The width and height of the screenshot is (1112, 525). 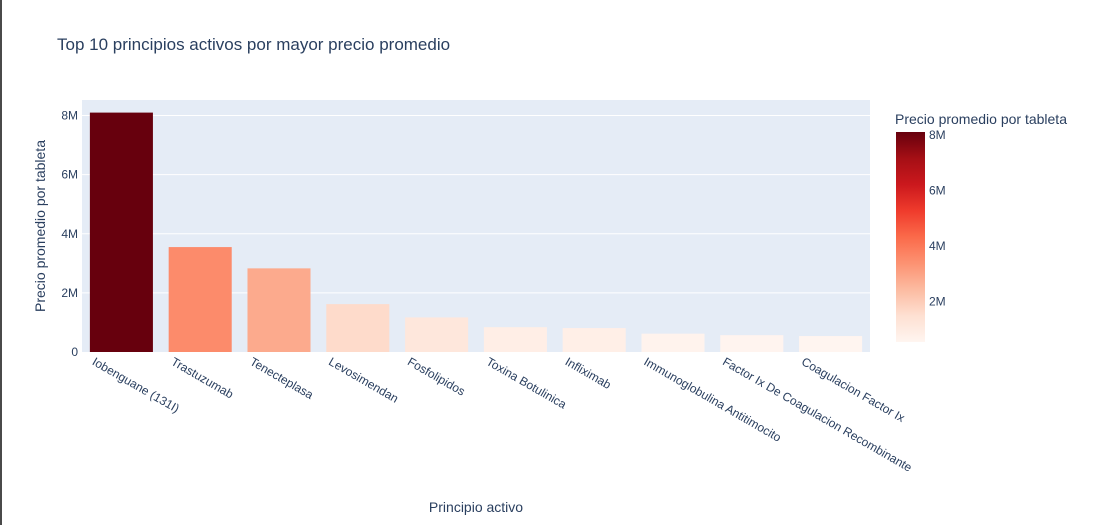 What do you see at coordinates (436, 376) in the screenshot?
I see `x-tick-label: Fosfolipidos` at bounding box center [436, 376].